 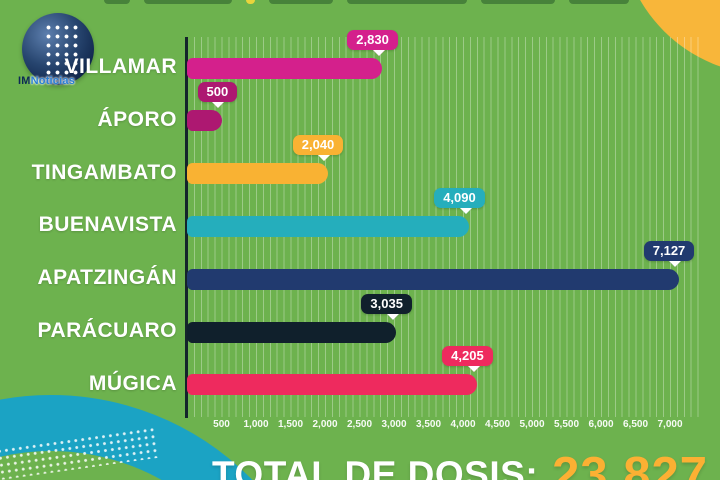 I want to click on x-tick-label: 2,000, so click(x=325, y=424).